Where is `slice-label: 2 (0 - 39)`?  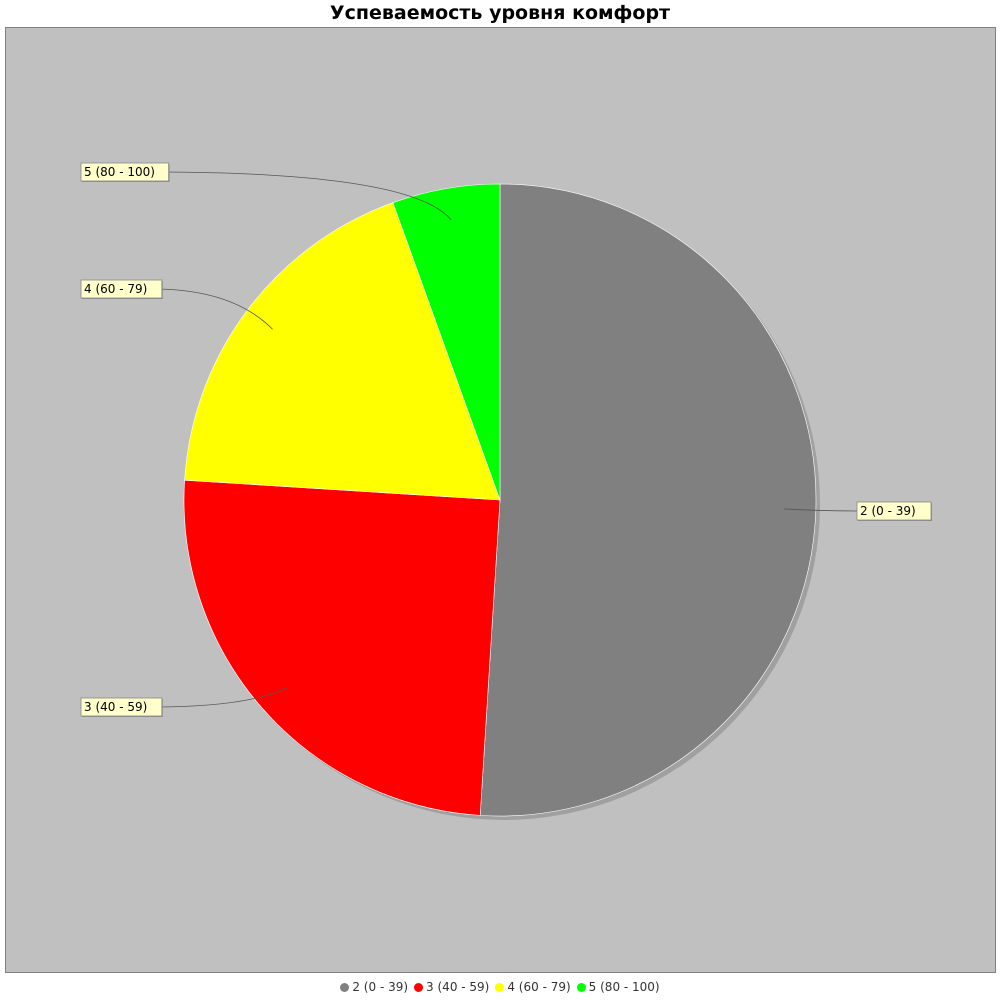
slice-label: 2 (0 - 39) is located at coordinates (888, 511).